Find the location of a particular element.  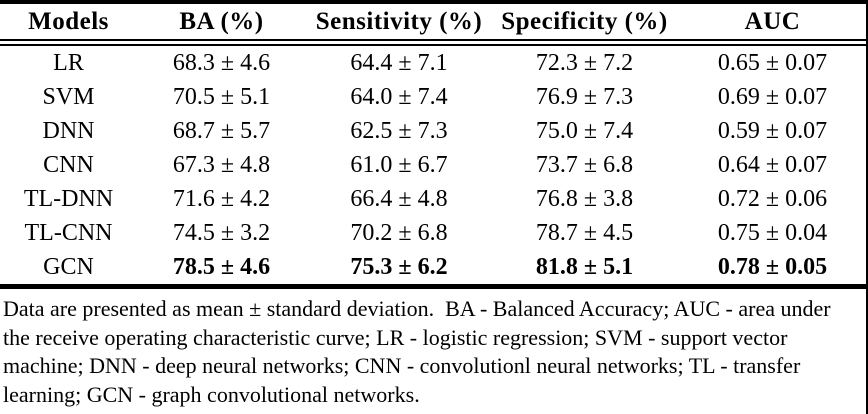

ba-cell: 68.3 ± 4.6 is located at coordinates (221, 62).